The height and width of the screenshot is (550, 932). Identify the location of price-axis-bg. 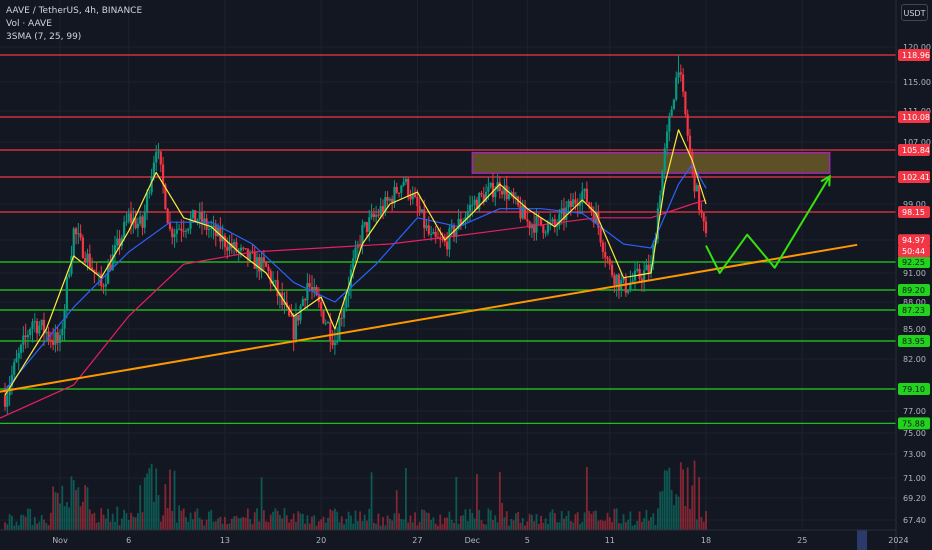
(914, 275).